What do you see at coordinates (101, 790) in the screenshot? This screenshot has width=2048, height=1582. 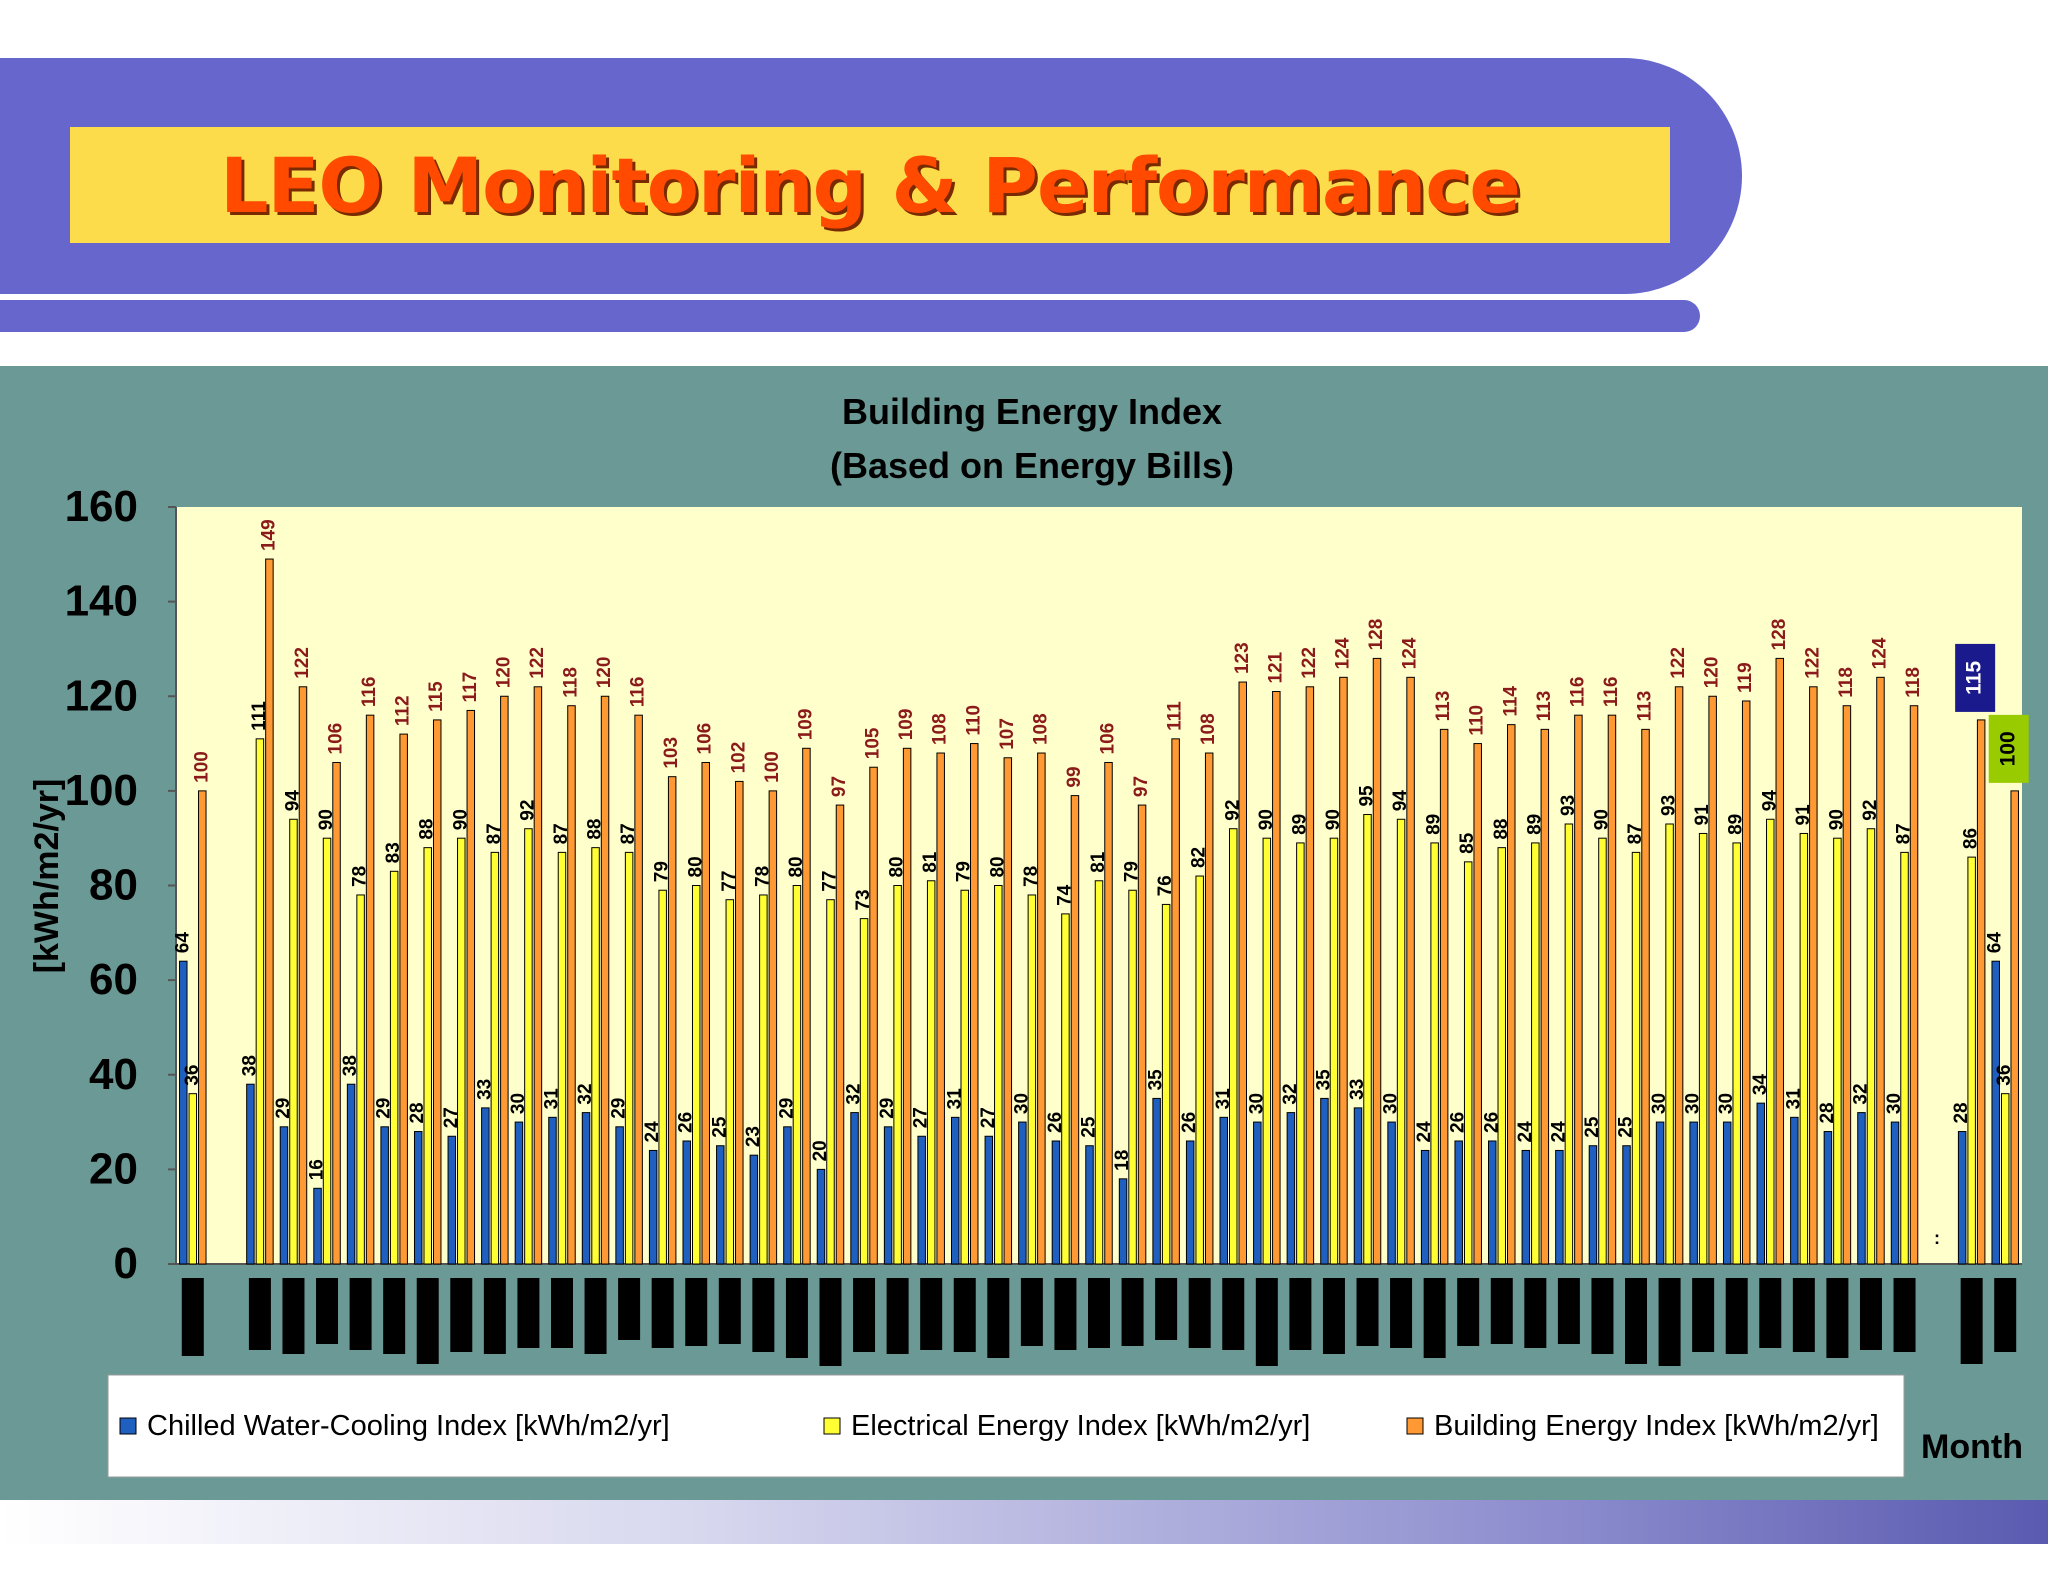 I see `y-tick-label: 100` at bounding box center [101, 790].